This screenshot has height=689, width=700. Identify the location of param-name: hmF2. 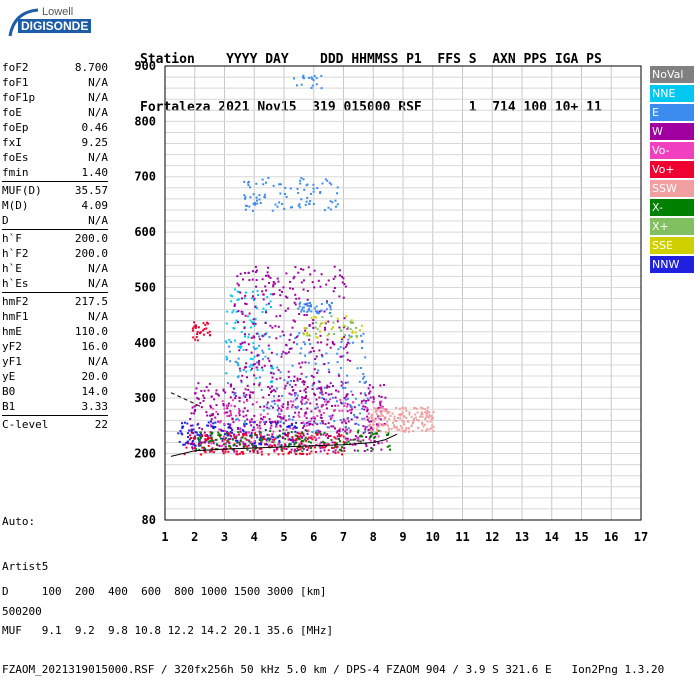
(15, 301).